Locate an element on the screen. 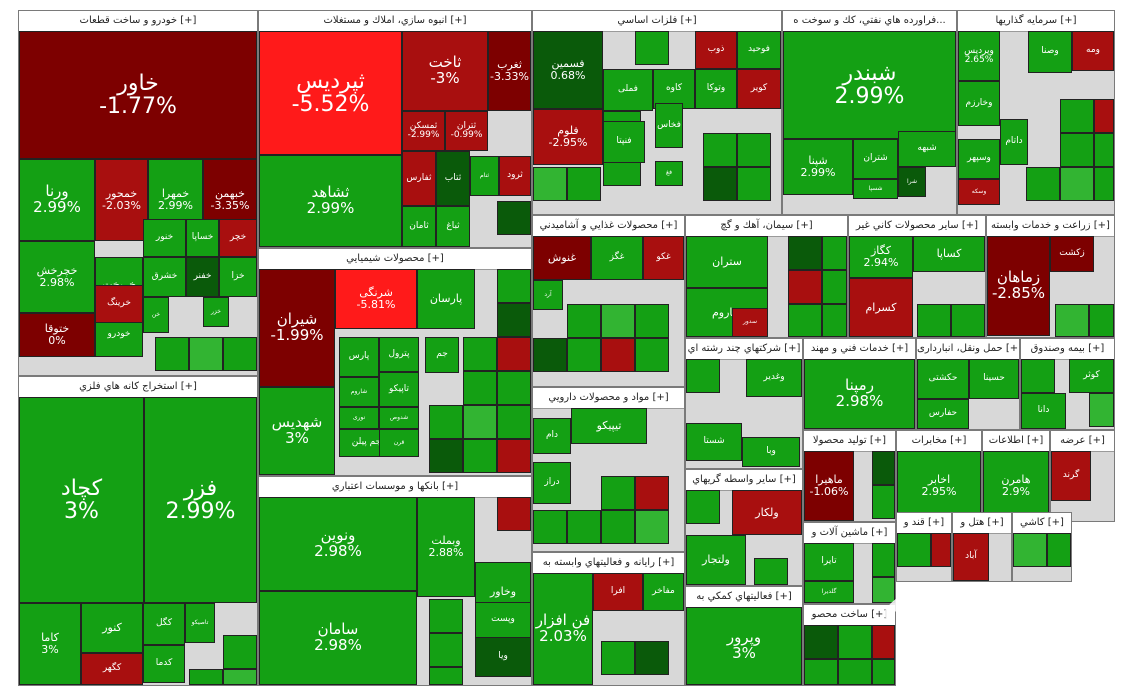 The image size is (1136, 698). stock-tile: فن افزار 2.03% is located at coordinates (563, 629).